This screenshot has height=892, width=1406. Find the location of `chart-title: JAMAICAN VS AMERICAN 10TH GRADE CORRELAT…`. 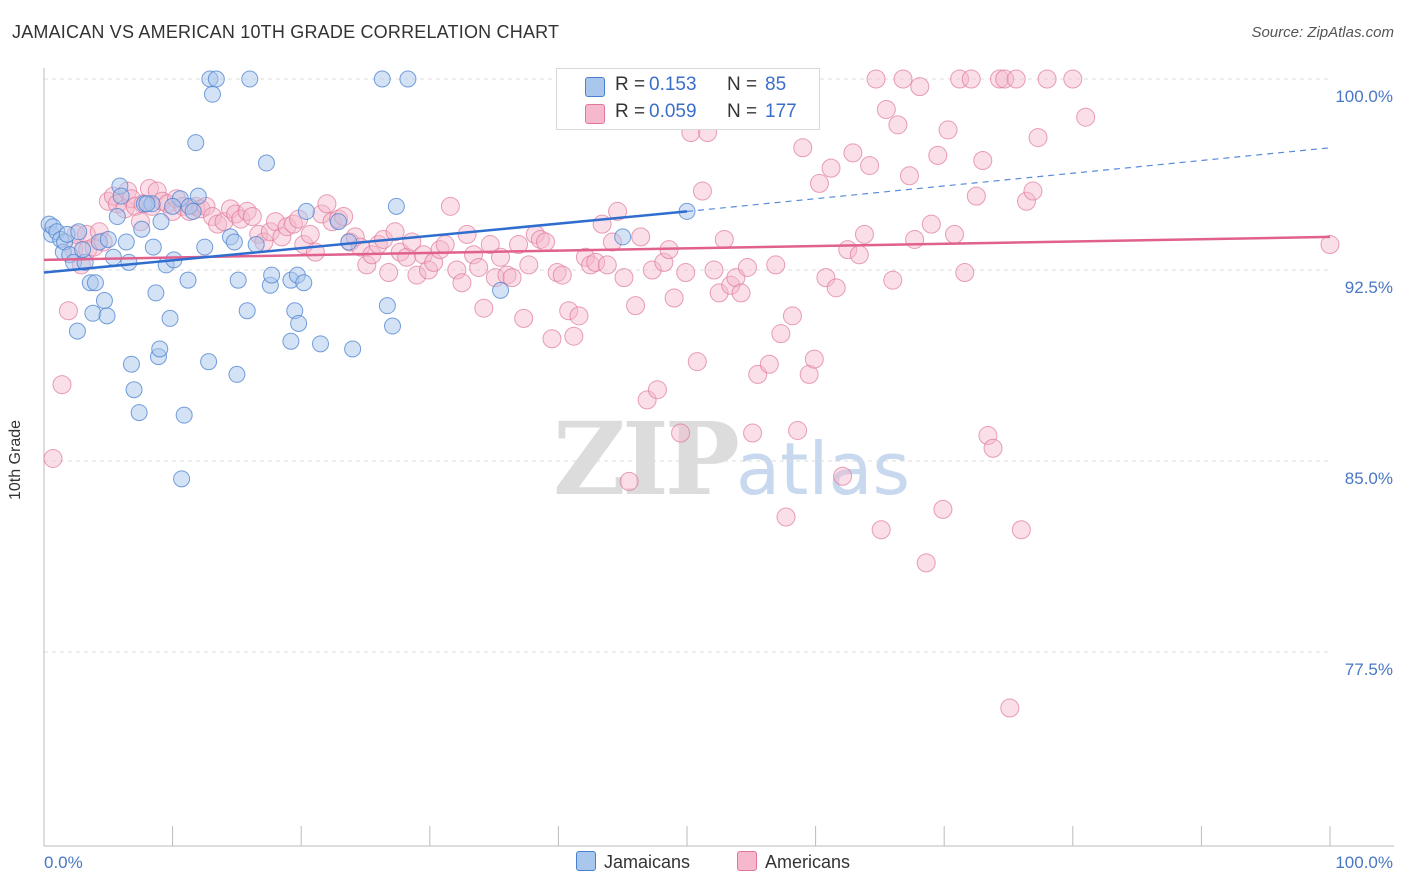

chart-title: JAMAICAN VS AMERICAN 10TH GRADE CORRELAT… is located at coordinates (286, 32).